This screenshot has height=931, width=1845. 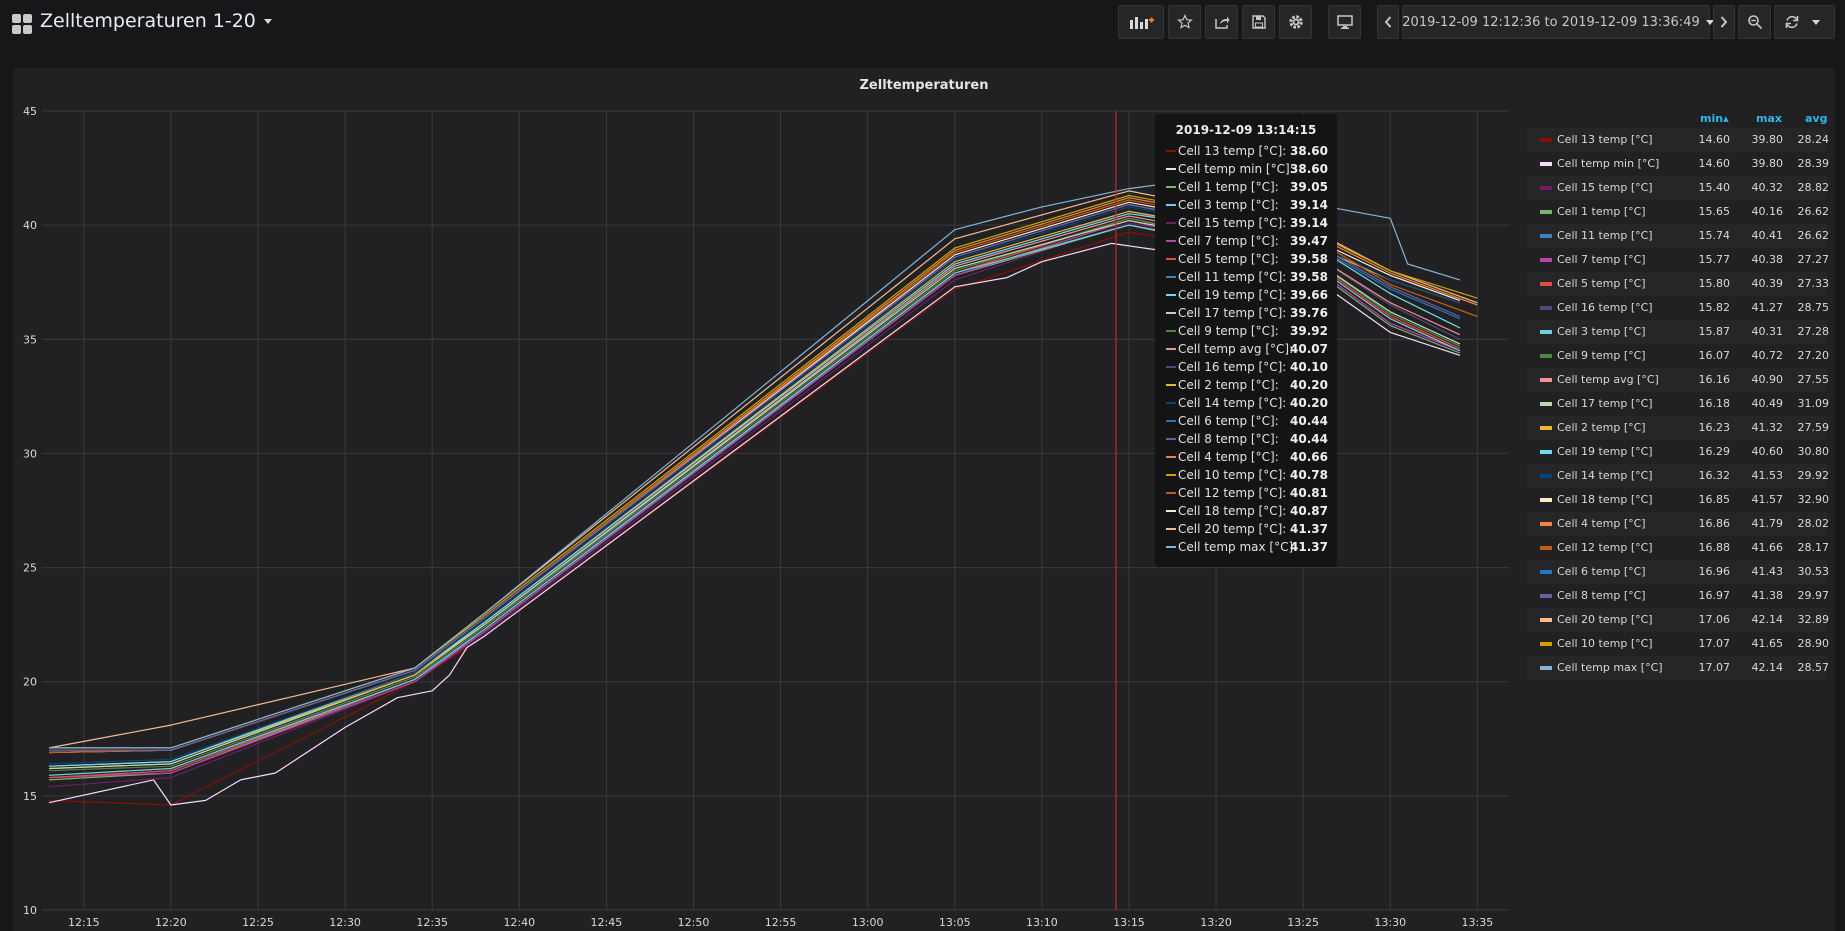 I want to click on legend-row: Cell 5 temp [°C] 15.80 40.39 27.33, so click(x=1678, y=284).